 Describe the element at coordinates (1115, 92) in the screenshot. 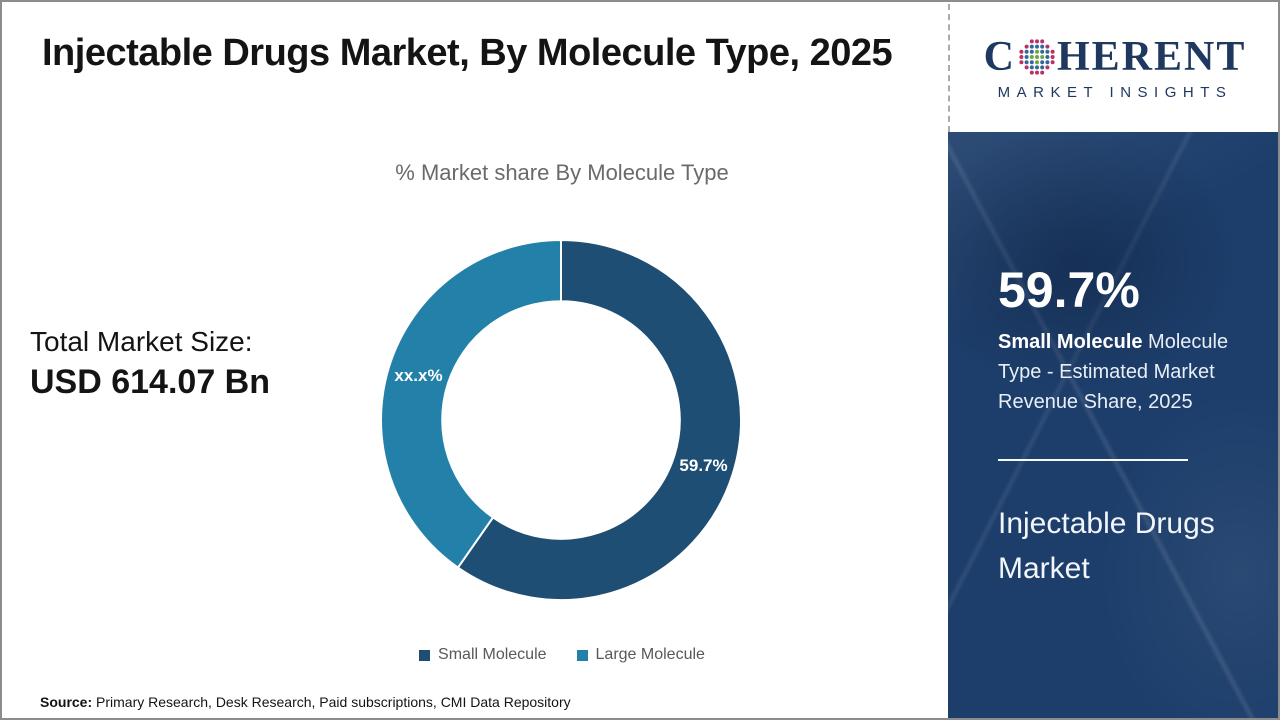

I see `logo-subtitle: MARKET INSIGHTS` at that location.